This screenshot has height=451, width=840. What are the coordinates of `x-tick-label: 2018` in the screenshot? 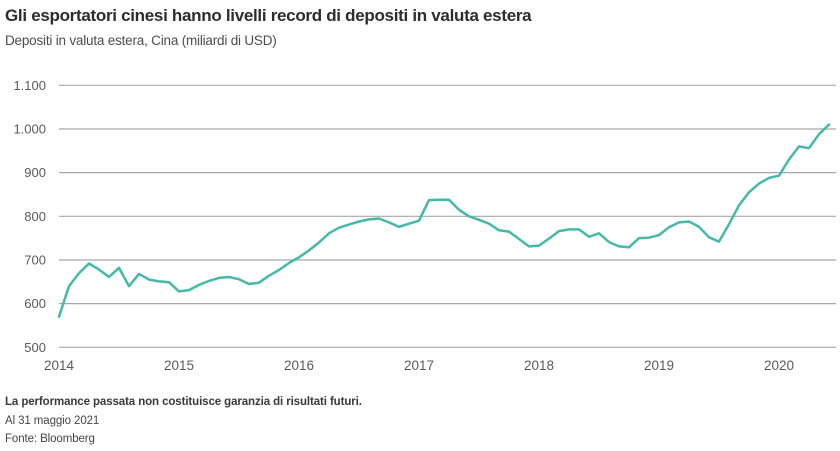 It's located at (539, 365).